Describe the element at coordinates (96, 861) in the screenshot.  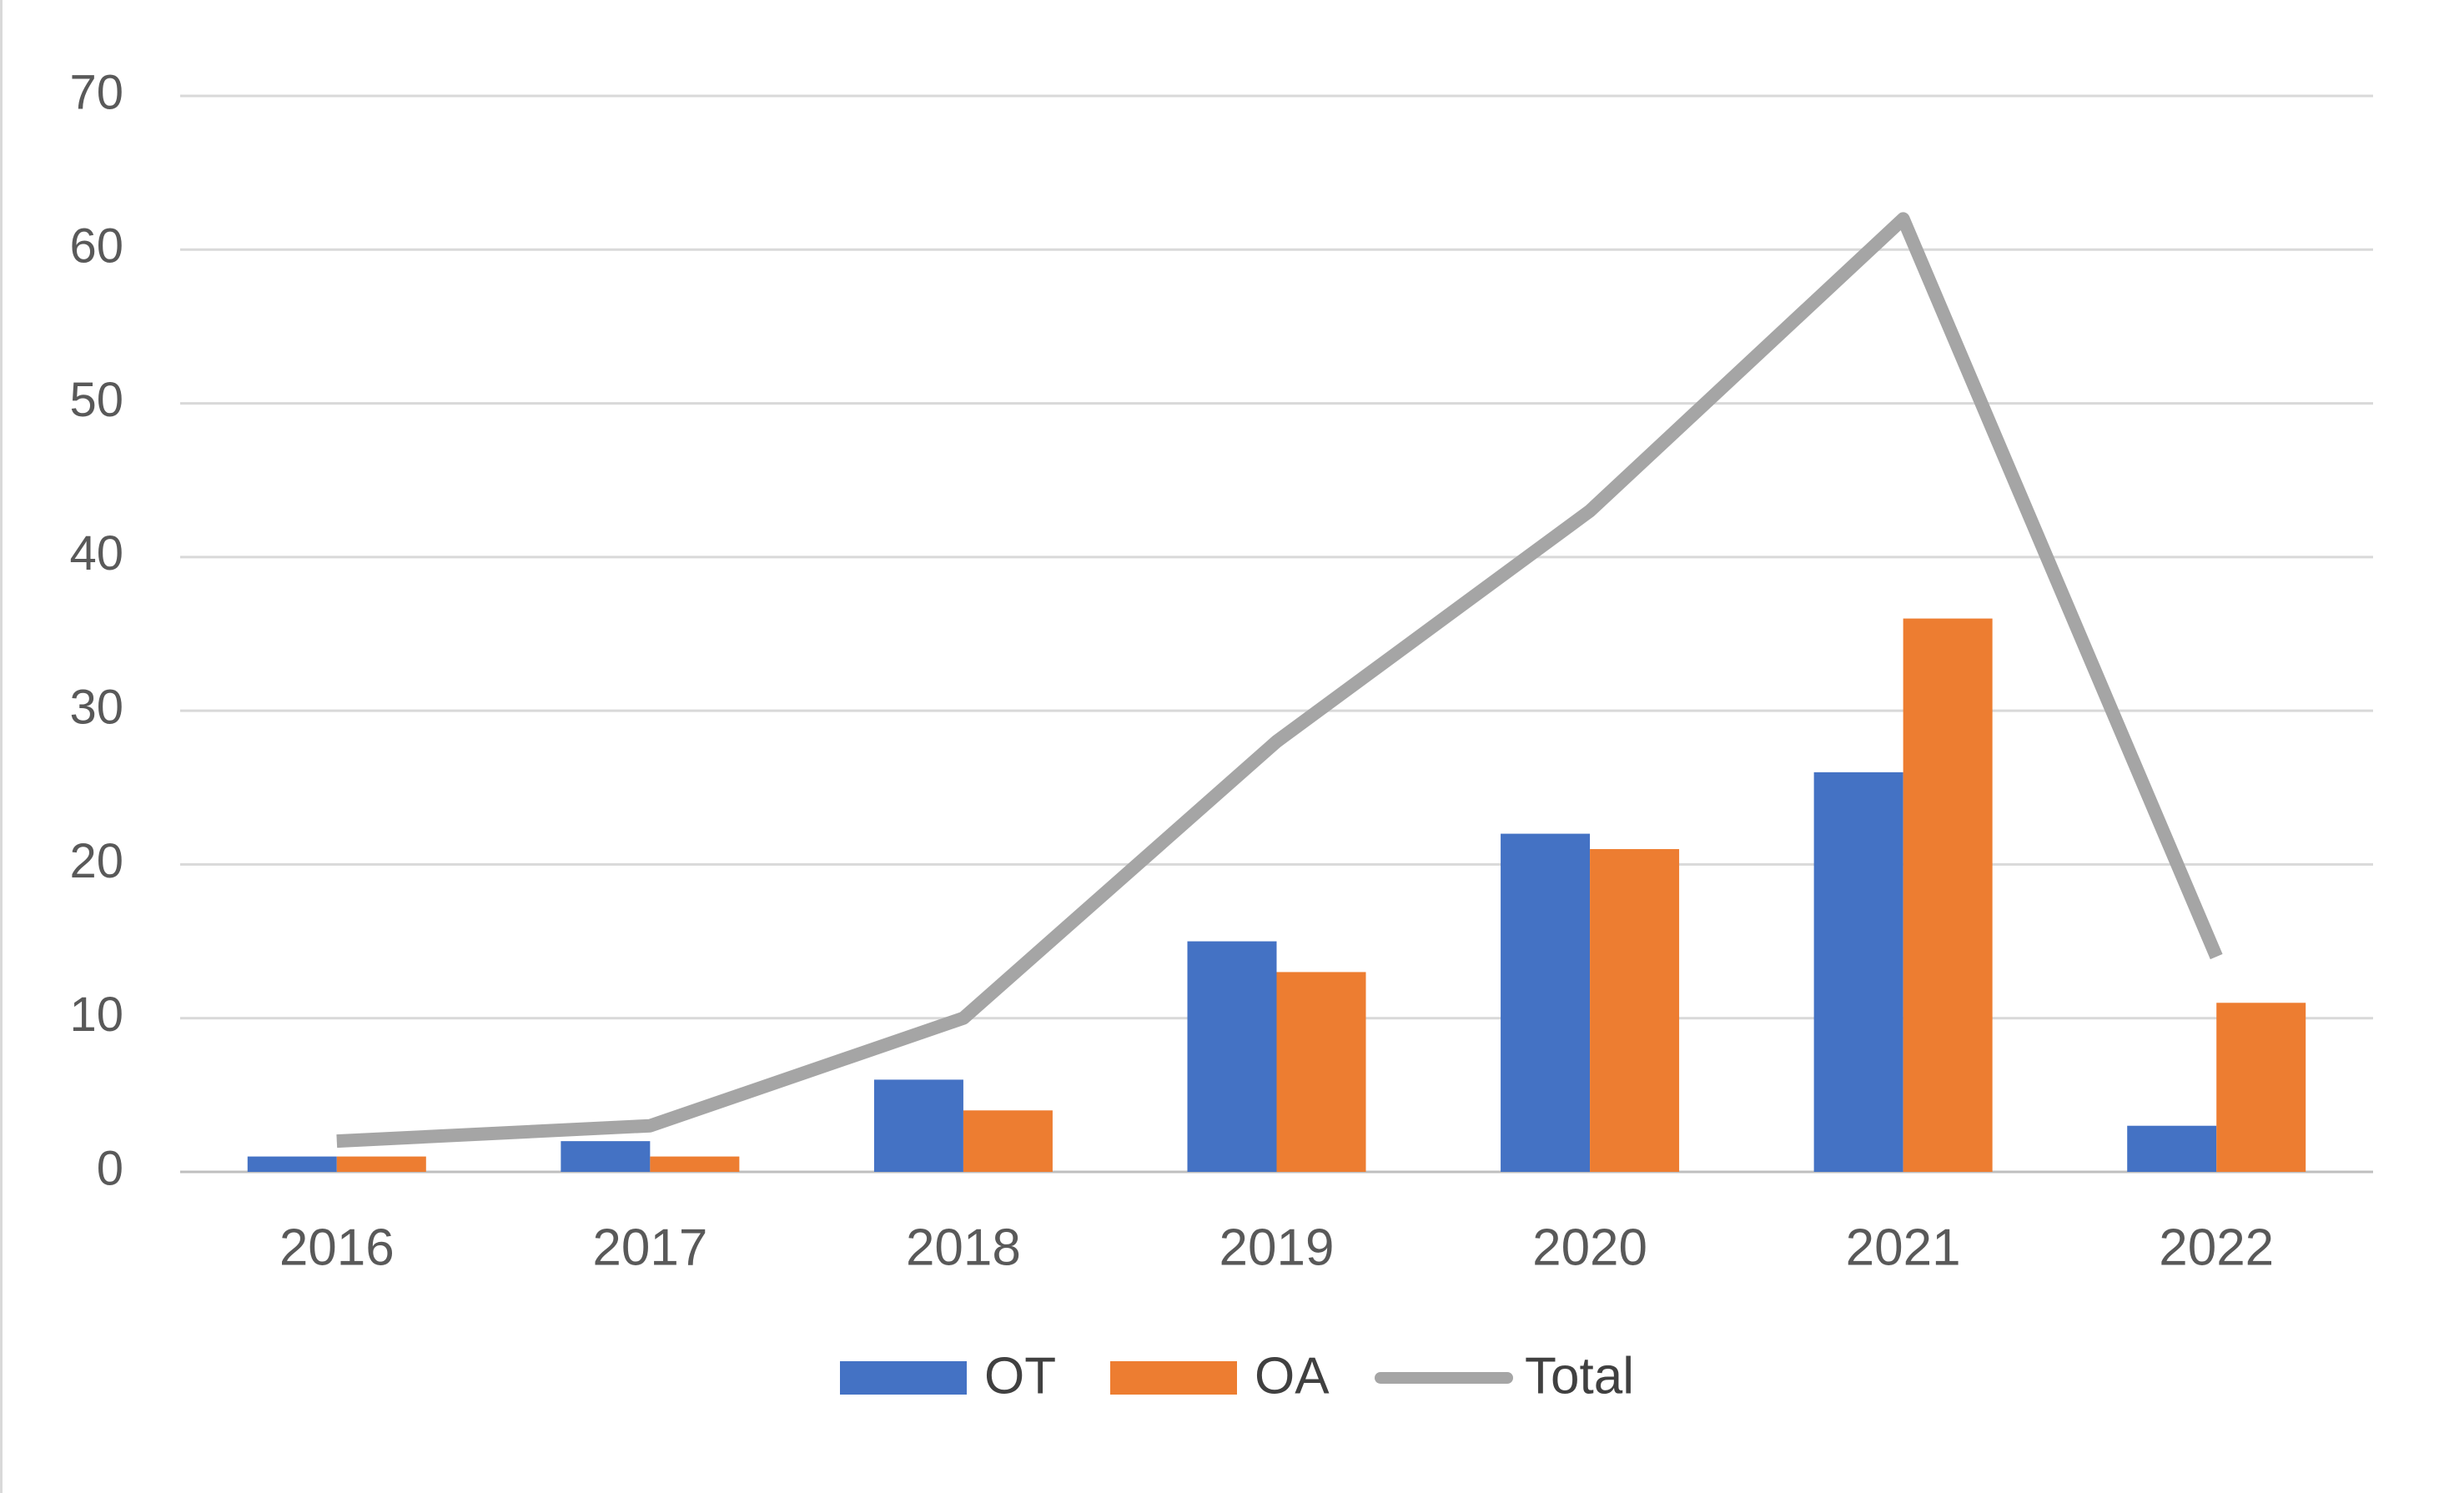
I see `y-tick-label: 20` at that location.